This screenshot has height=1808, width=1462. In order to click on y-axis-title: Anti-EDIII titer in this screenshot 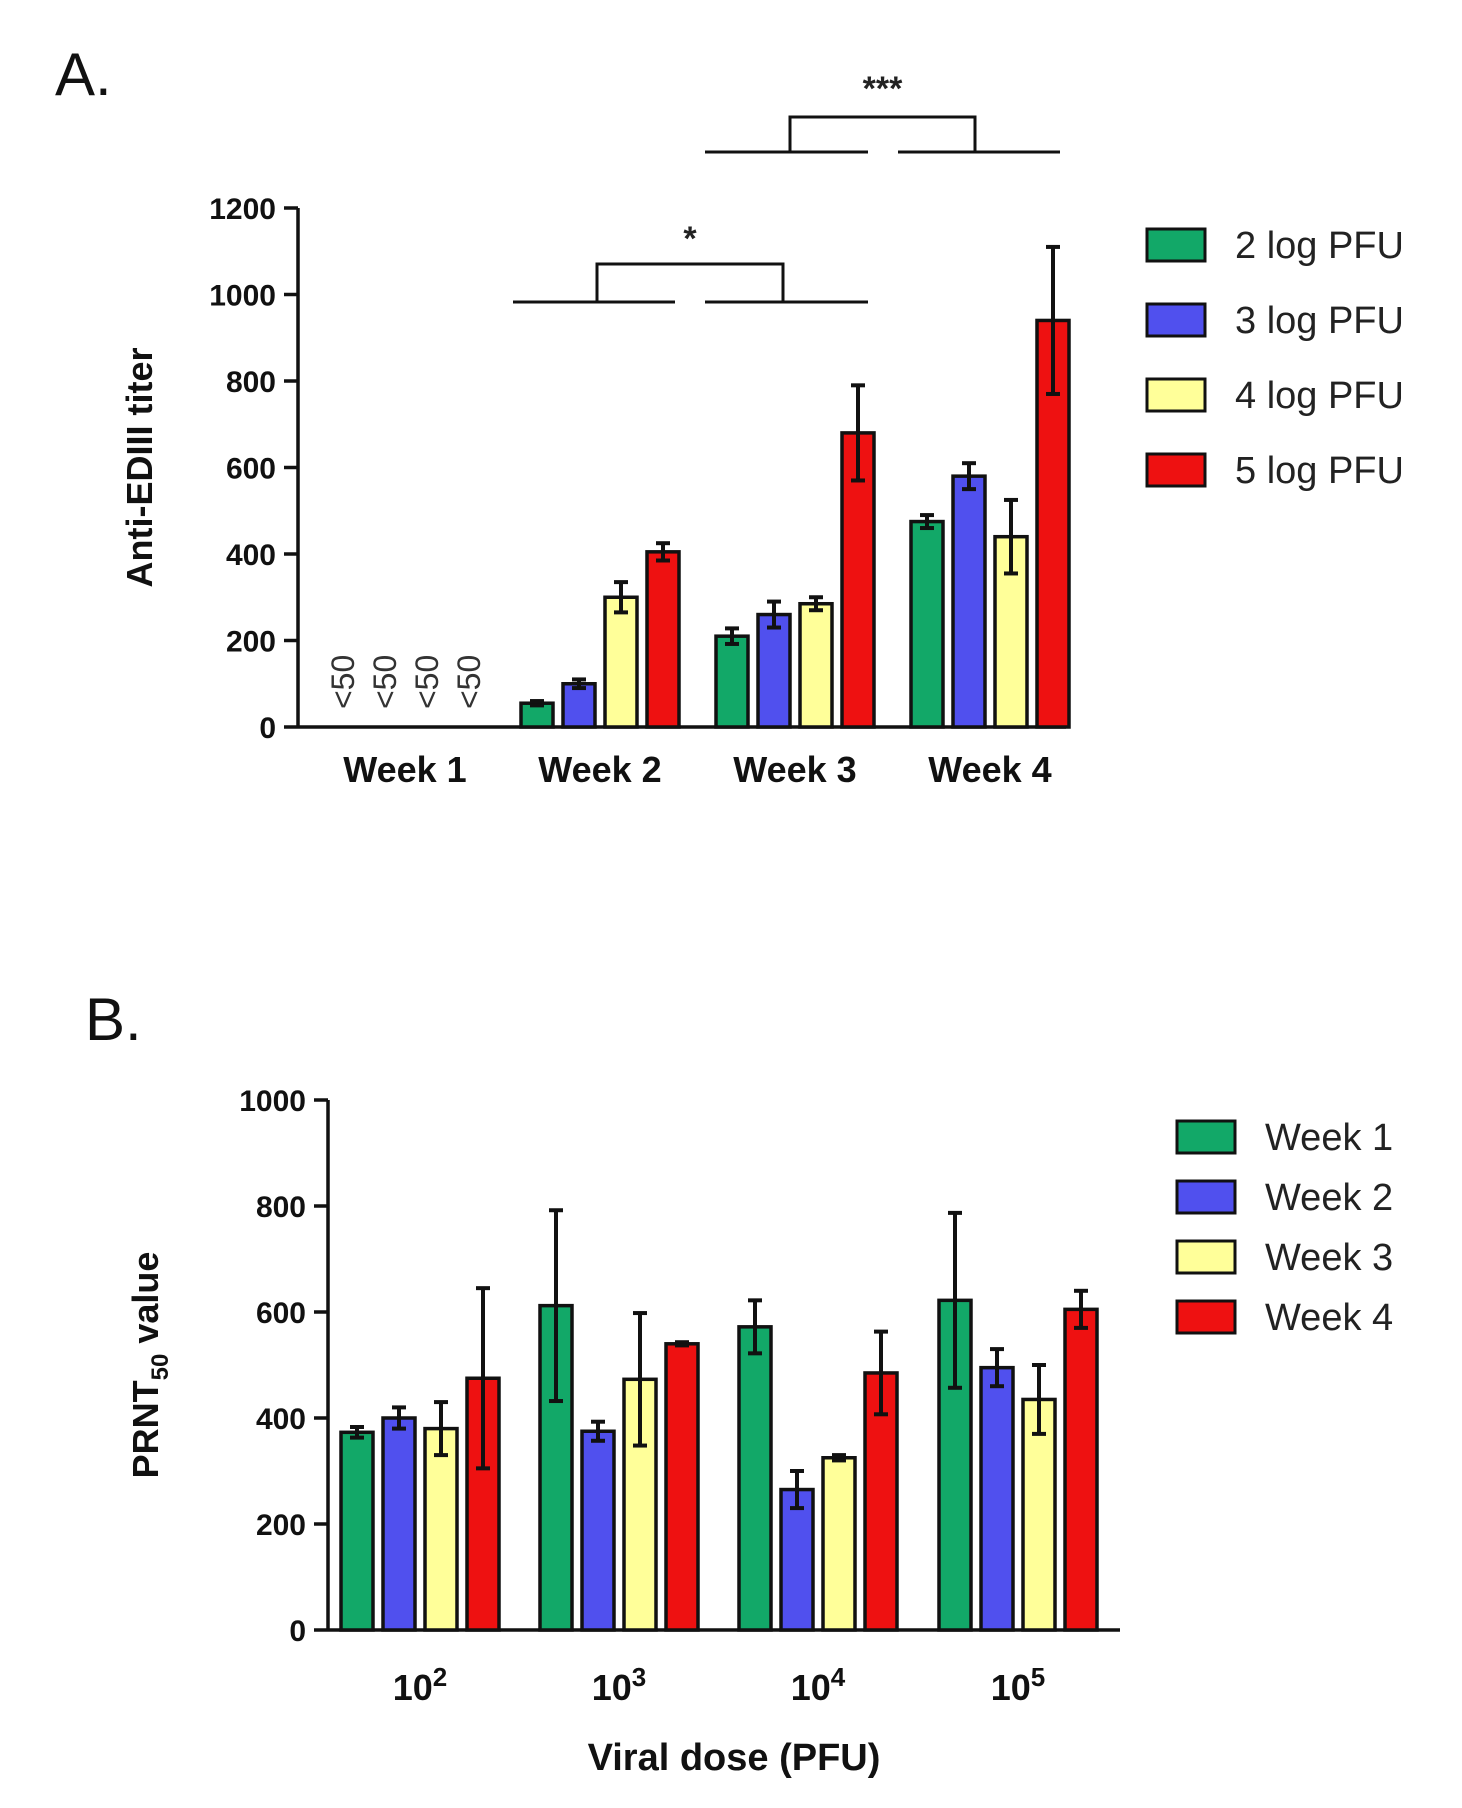, I will do `click(139, 468)`.